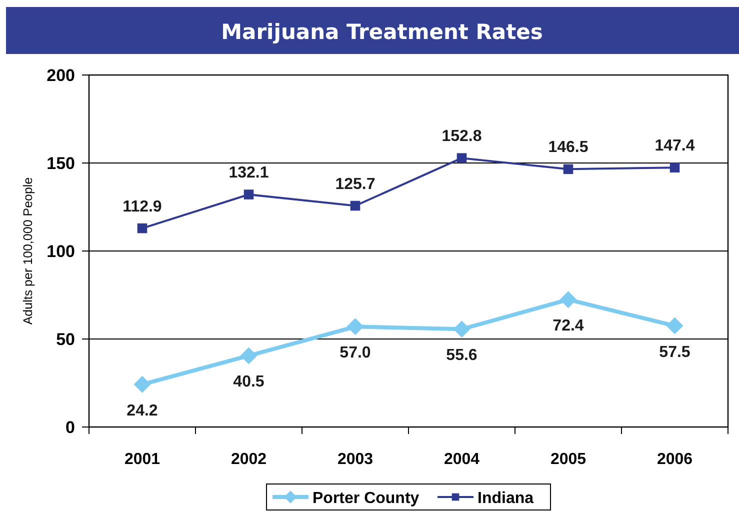  Describe the element at coordinates (355, 184) in the screenshot. I see `data-label: 125.7` at that location.